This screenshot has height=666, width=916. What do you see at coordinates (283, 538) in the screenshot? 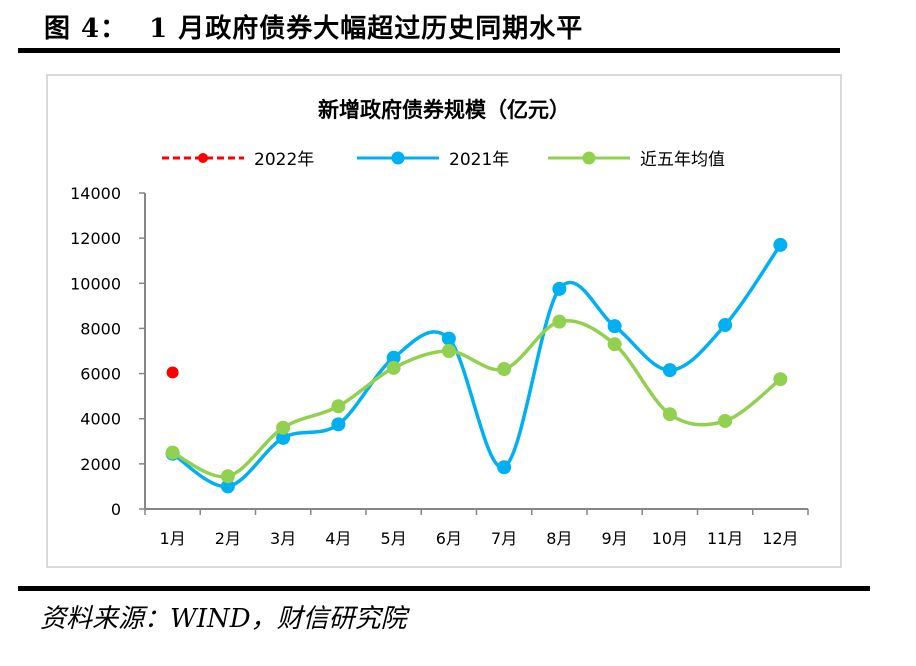
I see `x-tick-label: 3月` at bounding box center [283, 538].